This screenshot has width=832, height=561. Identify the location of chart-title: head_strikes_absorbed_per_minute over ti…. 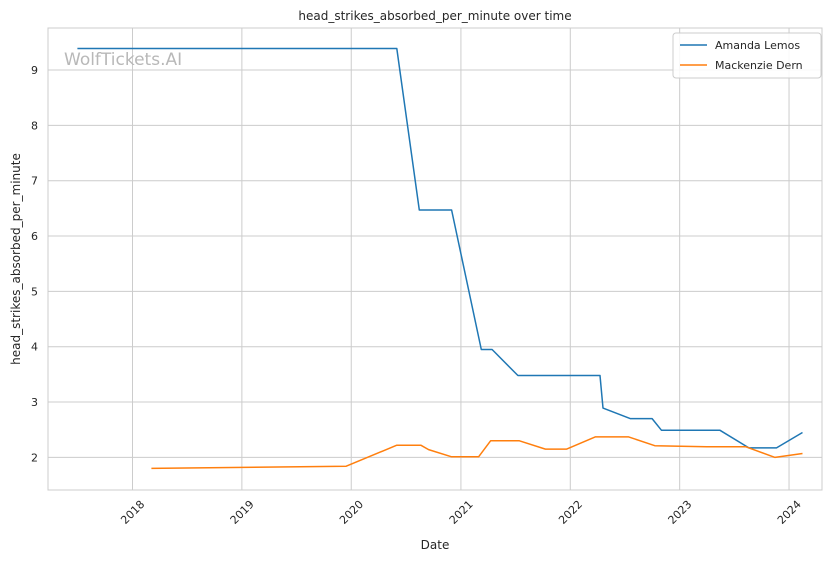
(434, 16).